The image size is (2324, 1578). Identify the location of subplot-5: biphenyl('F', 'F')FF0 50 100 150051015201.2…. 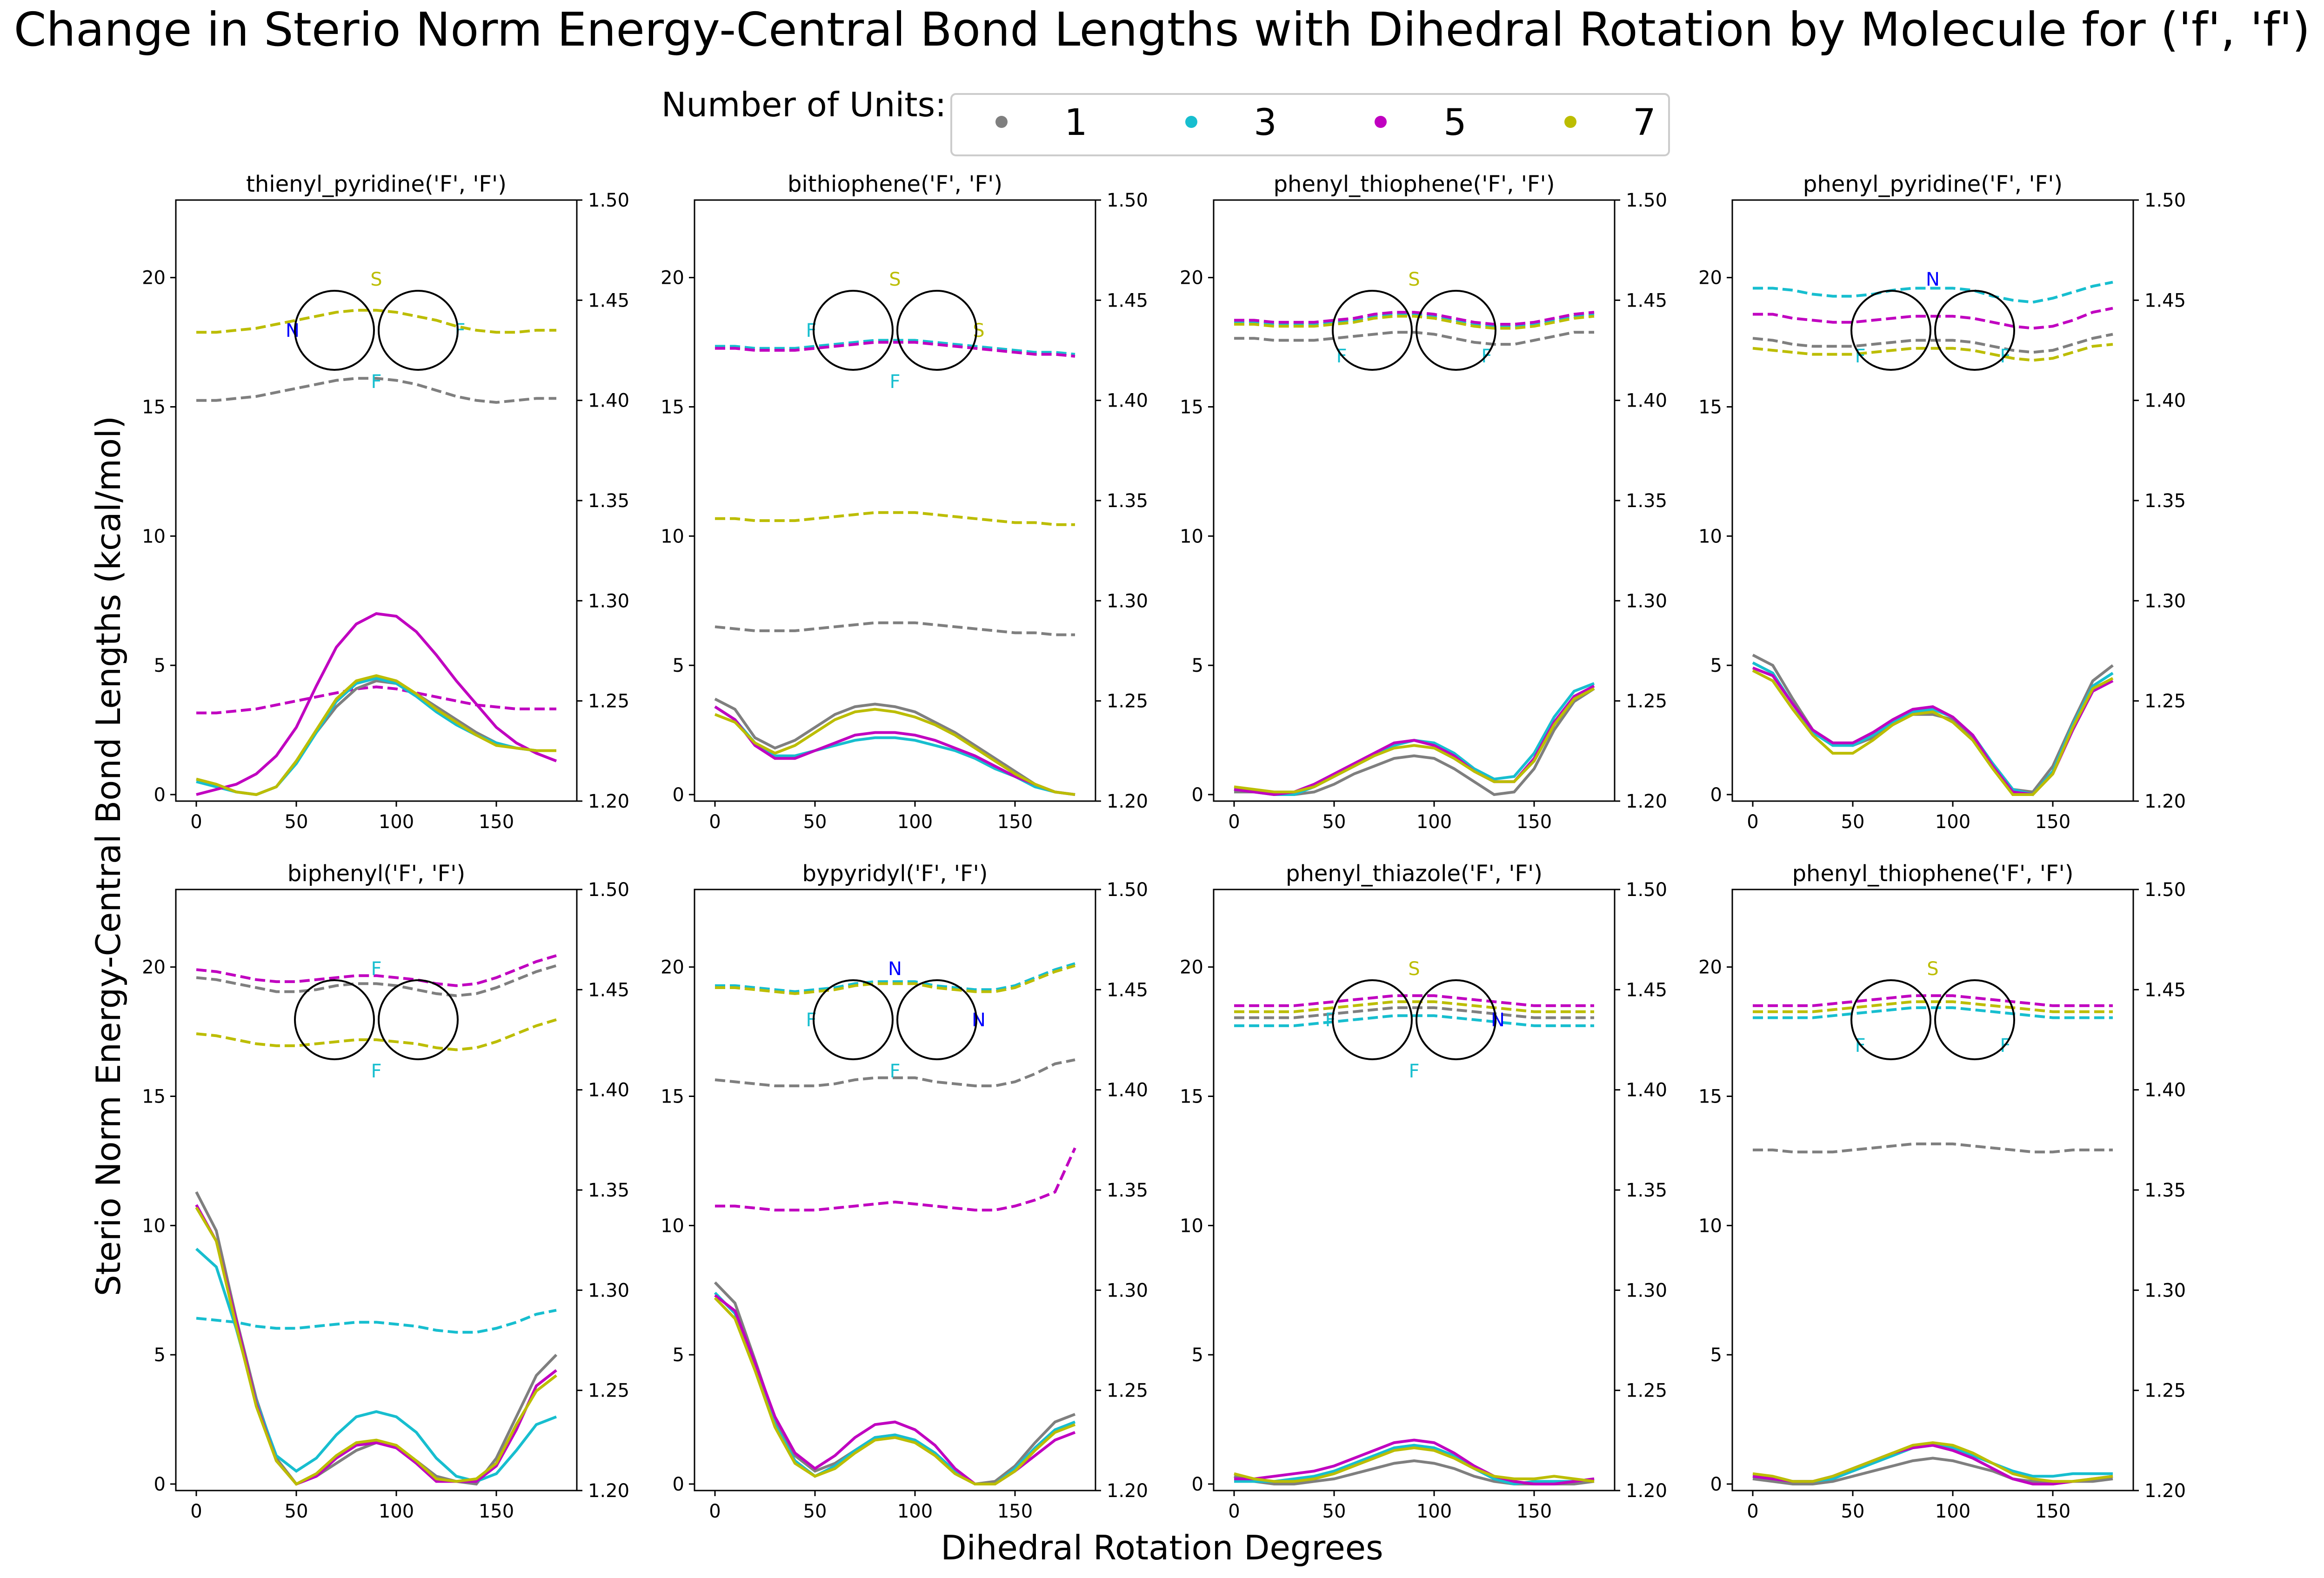
(385, 1191).